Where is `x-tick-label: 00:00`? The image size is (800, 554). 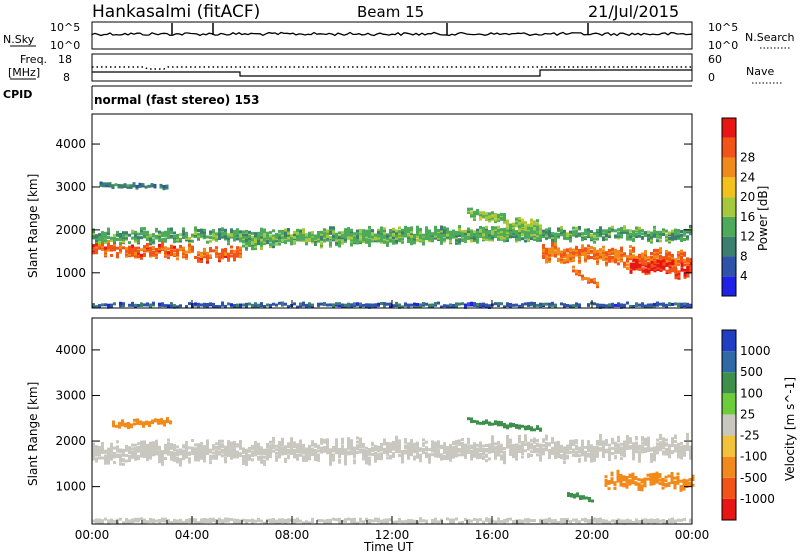 x-tick-label: 00:00 is located at coordinates (692, 535).